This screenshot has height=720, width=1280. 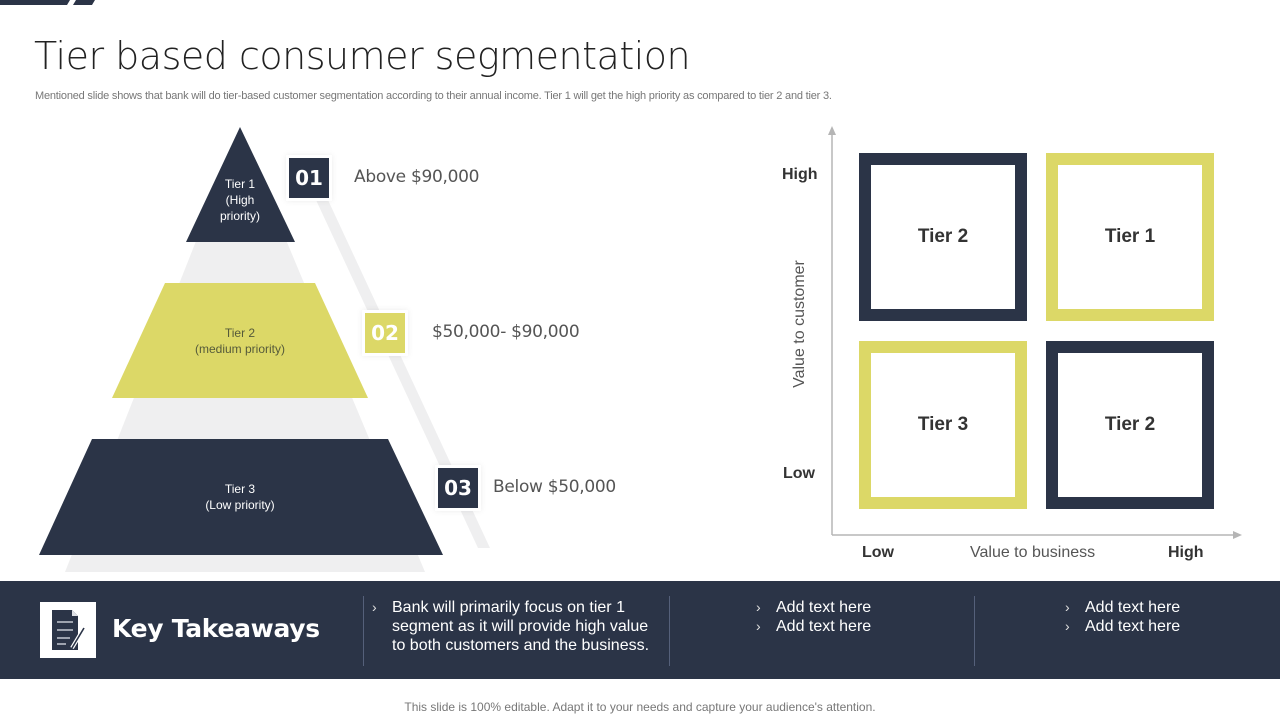 I want to click on takeaway-icon-container, so click(x=68, y=630).